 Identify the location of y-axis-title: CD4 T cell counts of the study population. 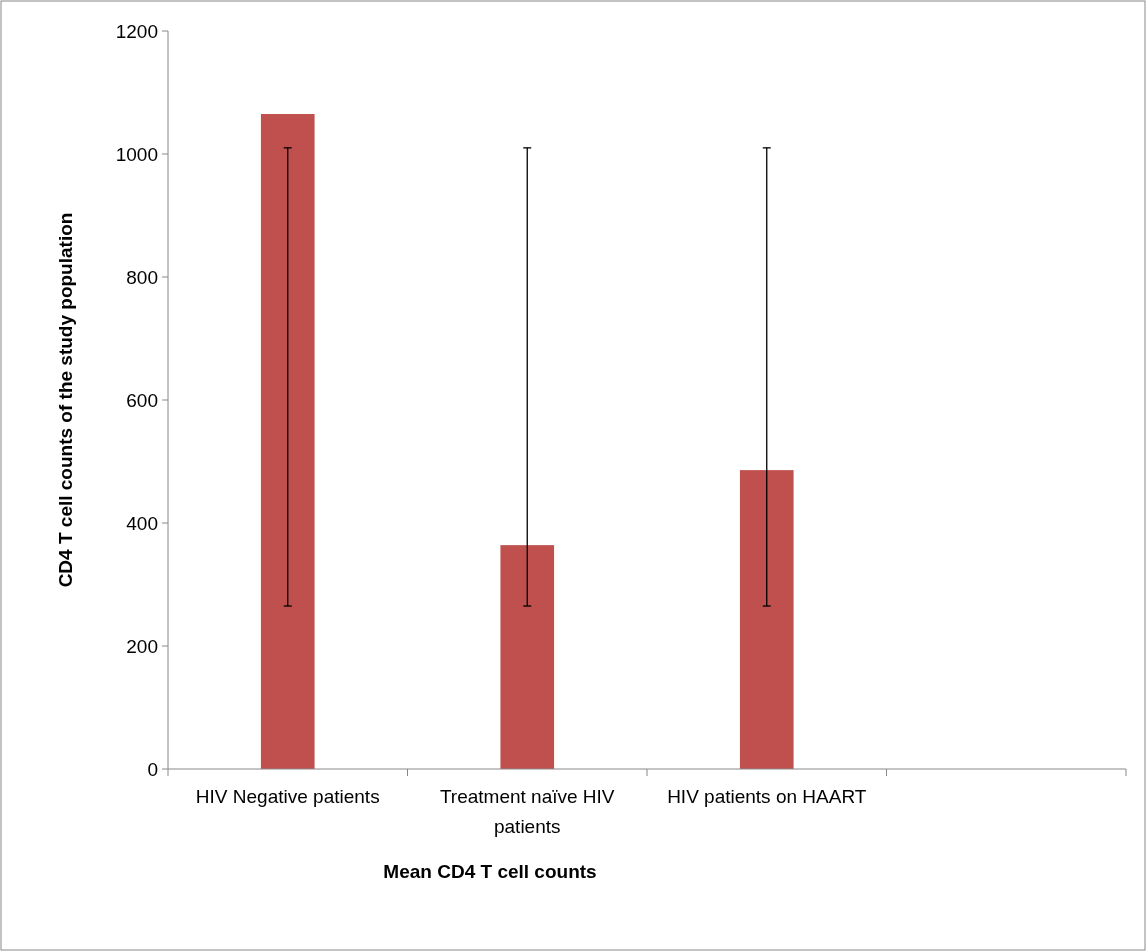
(65, 400).